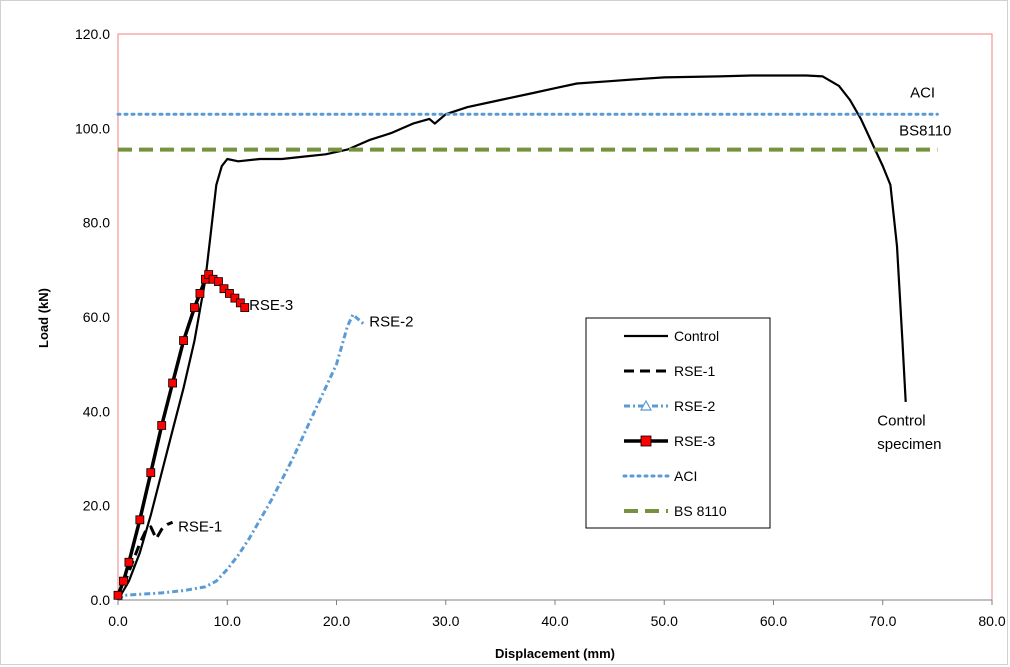 The image size is (1010, 667). Describe the element at coordinates (43, 318) in the screenshot. I see `y-axis-title: Load (kN)` at that location.